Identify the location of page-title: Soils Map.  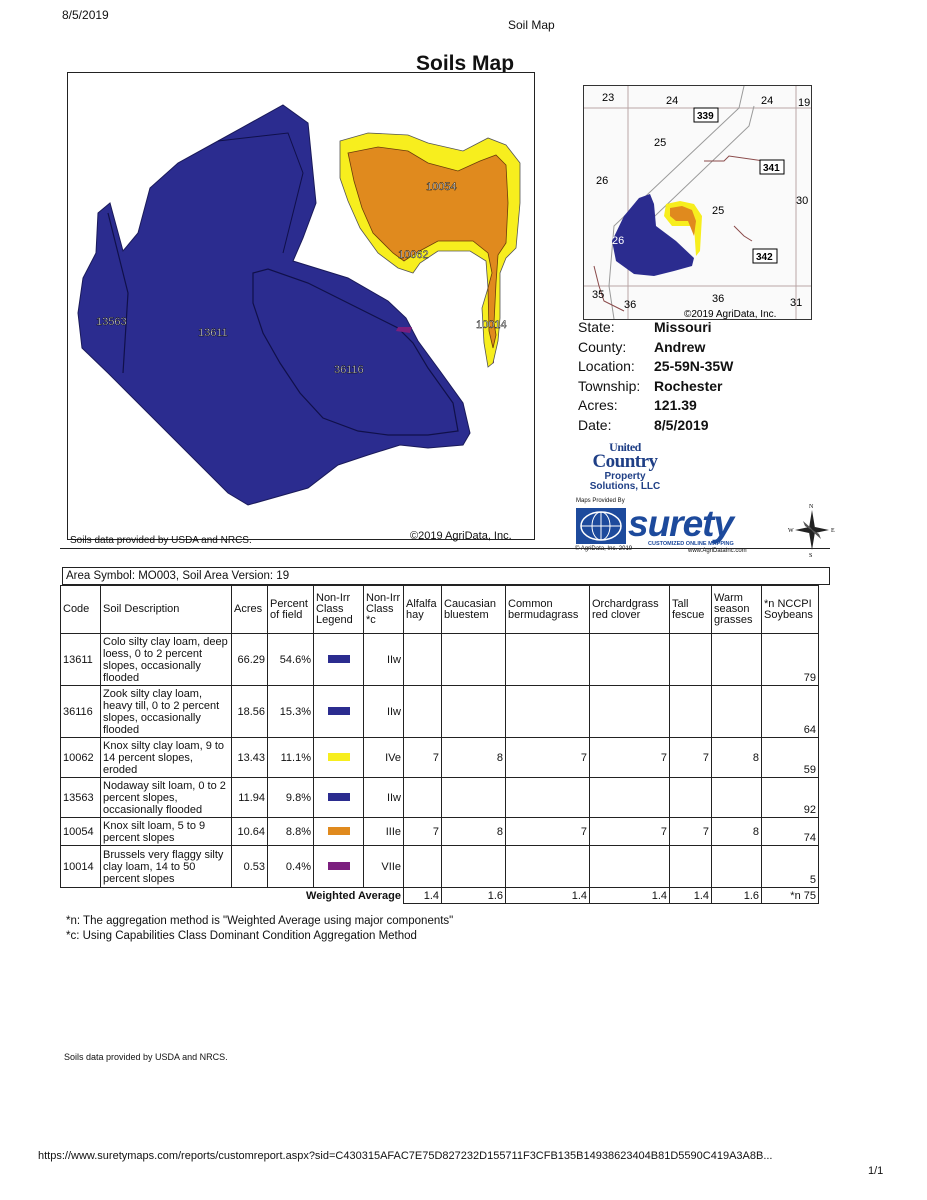
(465, 63).